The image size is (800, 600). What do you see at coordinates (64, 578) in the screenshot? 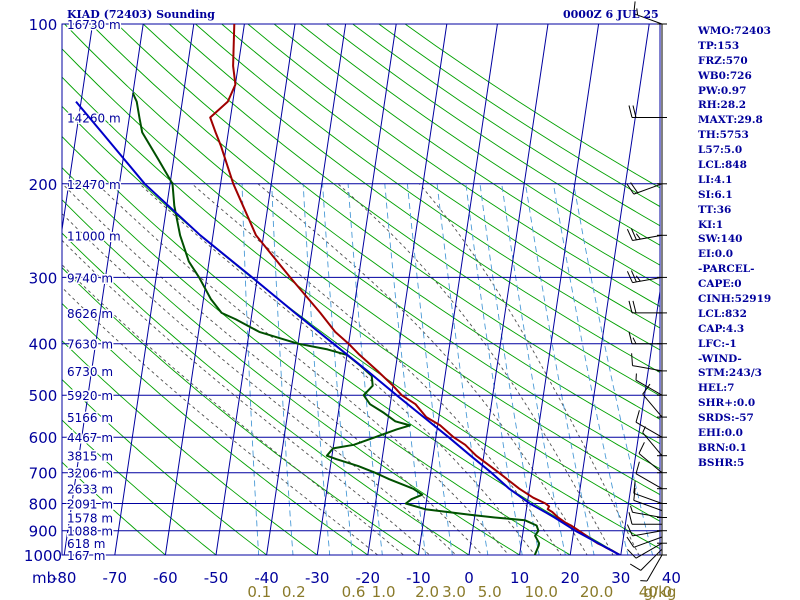
I see `temperature-tick-label: -80` at bounding box center [64, 578].